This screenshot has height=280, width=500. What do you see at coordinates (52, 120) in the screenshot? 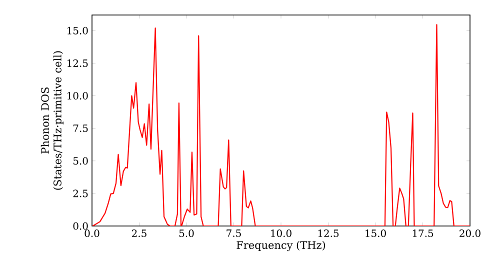
I see `y-axis-title: Phonon DOS (States/THz·primitive cell)` at bounding box center [52, 120].